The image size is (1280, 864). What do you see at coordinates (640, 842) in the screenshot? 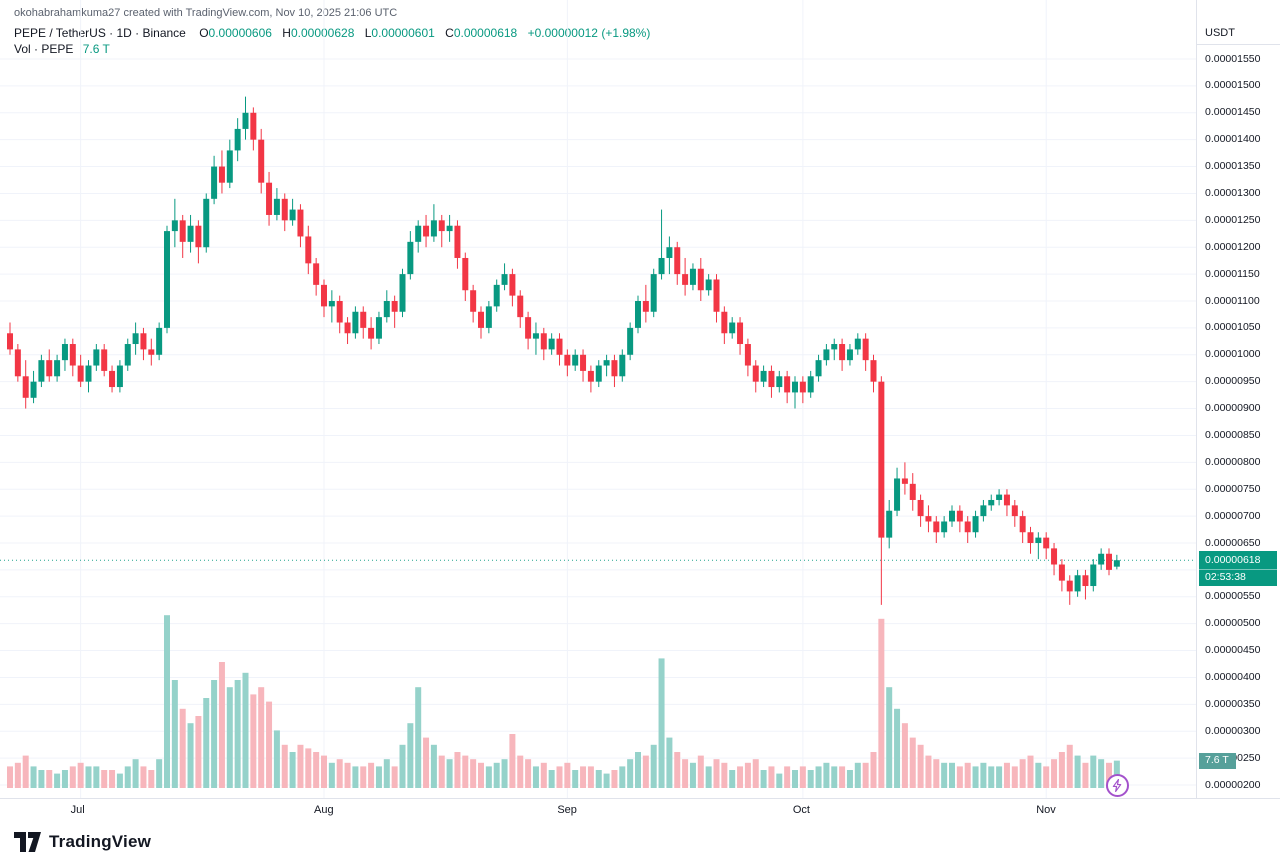
I see `footer-bar: TradingView` at bounding box center [640, 842].